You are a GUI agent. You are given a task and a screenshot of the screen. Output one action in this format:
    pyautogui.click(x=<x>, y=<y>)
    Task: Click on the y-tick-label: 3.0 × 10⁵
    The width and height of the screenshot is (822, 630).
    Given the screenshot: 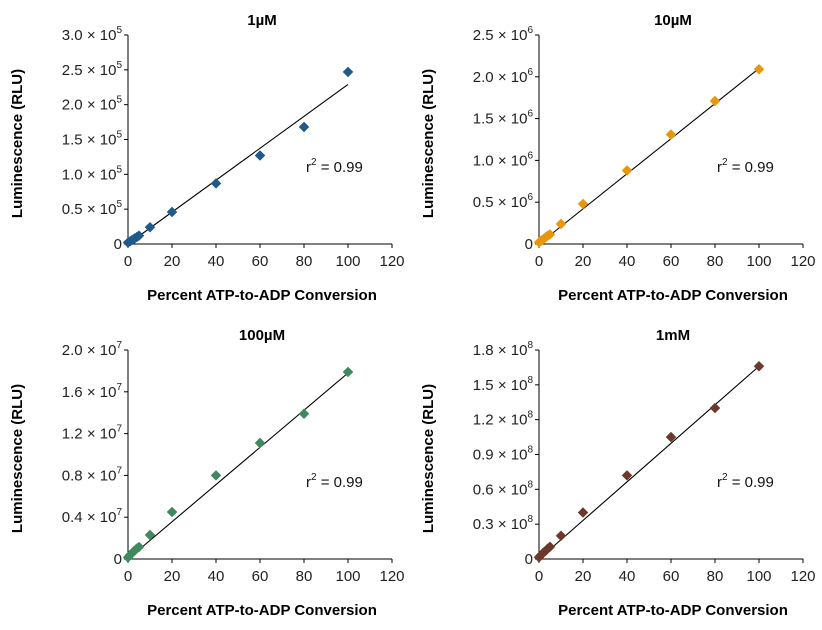 What is the action you would take?
    pyautogui.click(x=92, y=34)
    